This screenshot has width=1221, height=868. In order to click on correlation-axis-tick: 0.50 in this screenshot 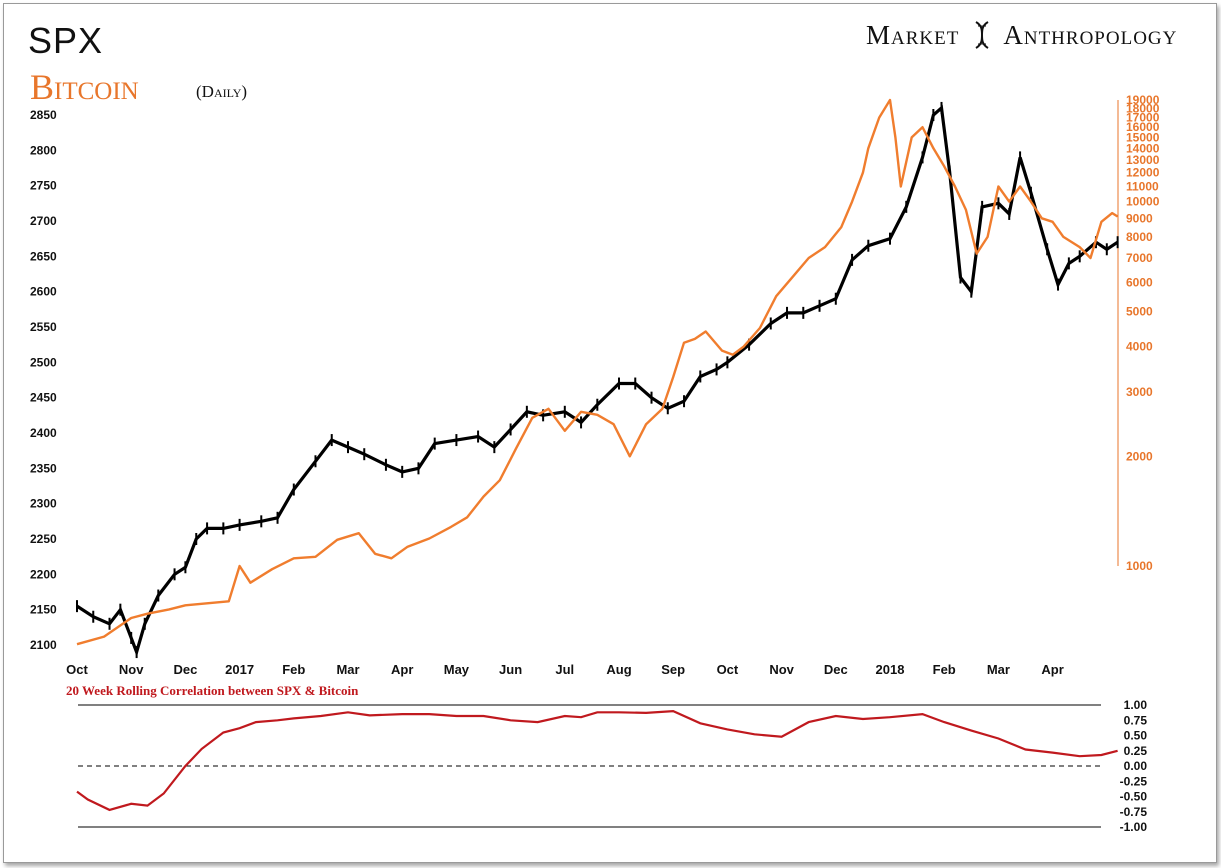, I will do `click(1136, 736)`.